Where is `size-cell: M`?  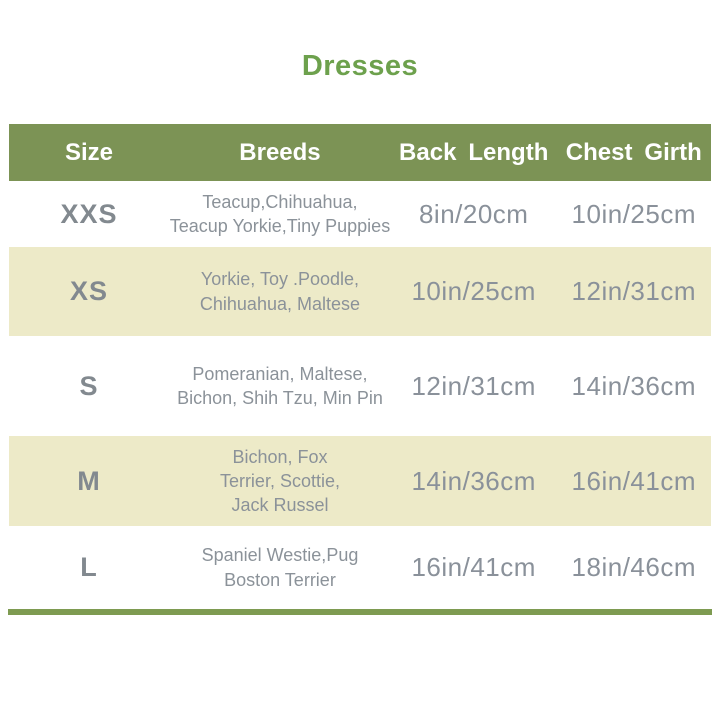 size-cell: M is located at coordinates (89, 480).